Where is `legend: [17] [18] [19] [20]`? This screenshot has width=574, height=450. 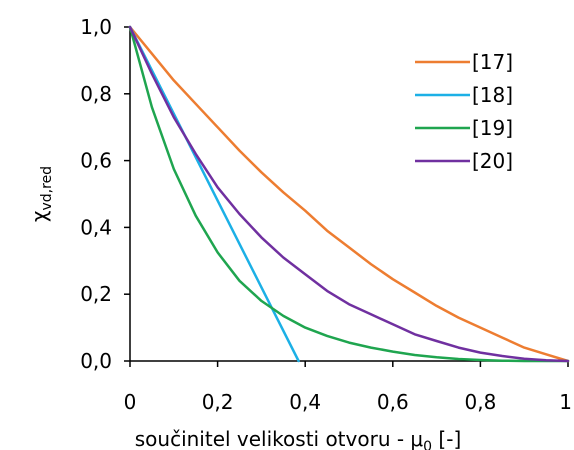 legend: [17] [18] [19] [20] is located at coordinates (464, 111).